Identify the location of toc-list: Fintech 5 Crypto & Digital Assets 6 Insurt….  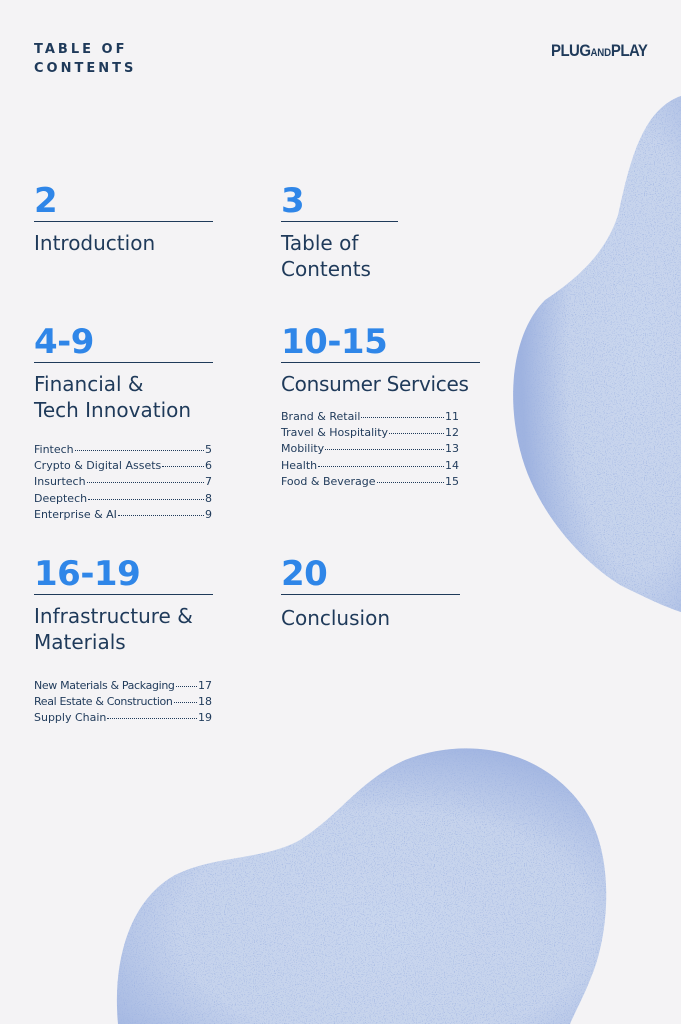
(123, 482).